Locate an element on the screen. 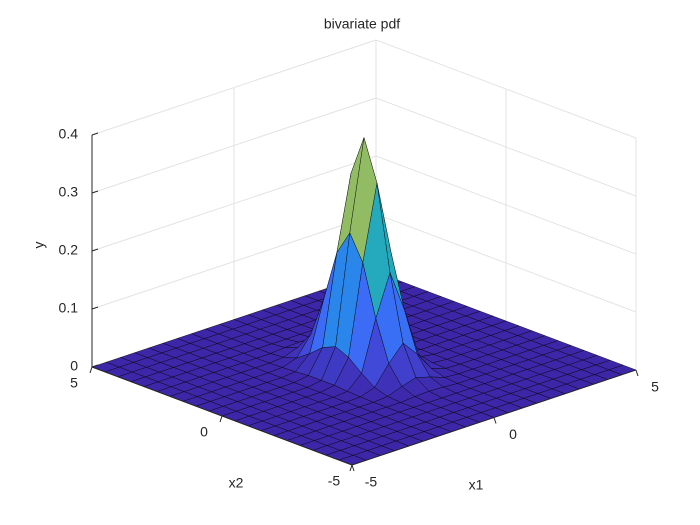 This screenshot has width=700, height=525. x2-axis-label: x2 is located at coordinates (236, 483).